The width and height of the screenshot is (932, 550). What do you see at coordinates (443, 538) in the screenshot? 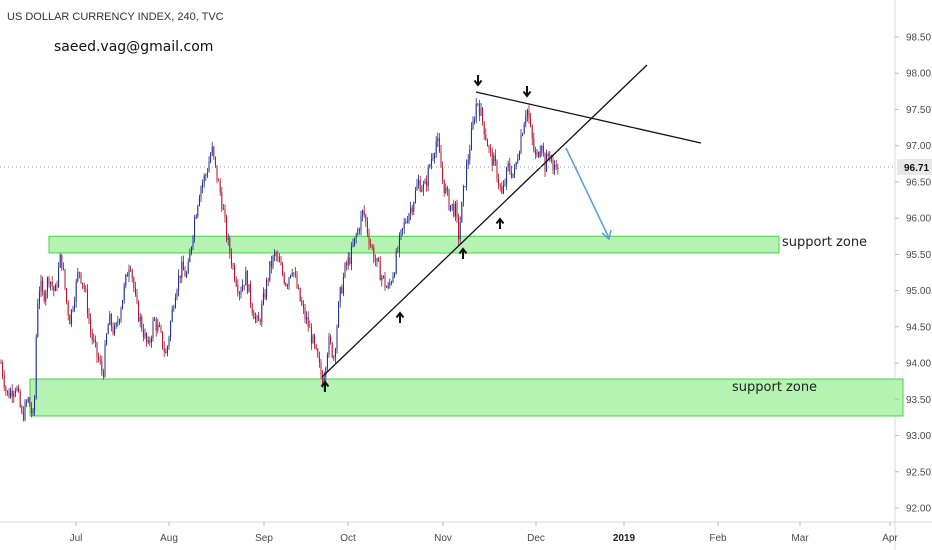
I see `time-tick-label: Nov` at bounding box center [443, 538].